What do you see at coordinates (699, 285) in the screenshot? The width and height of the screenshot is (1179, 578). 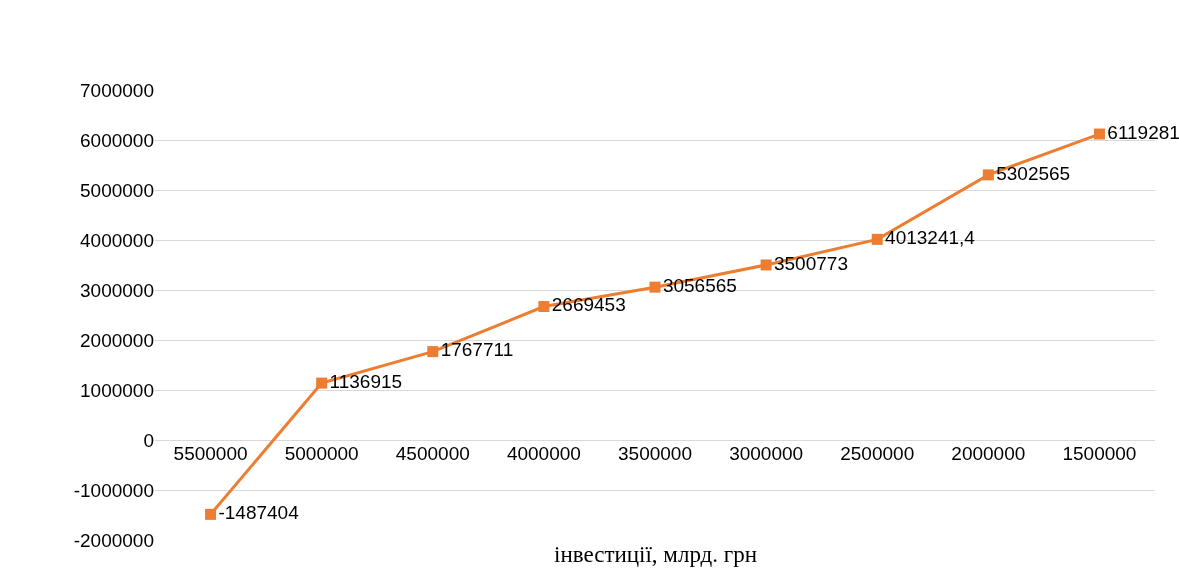 I see `data-label: 3056565` at bounding box center [699, 285].